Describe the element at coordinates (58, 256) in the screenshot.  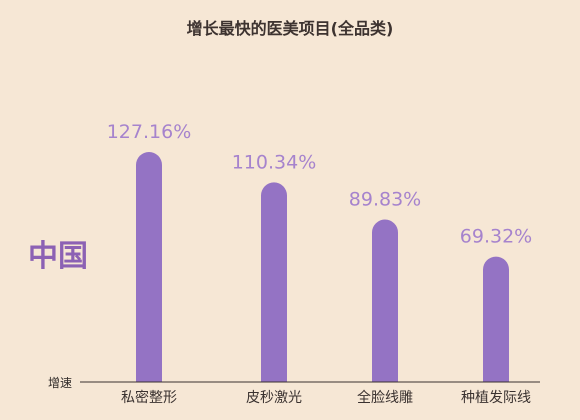
I see `region-label: 中国` at that location.